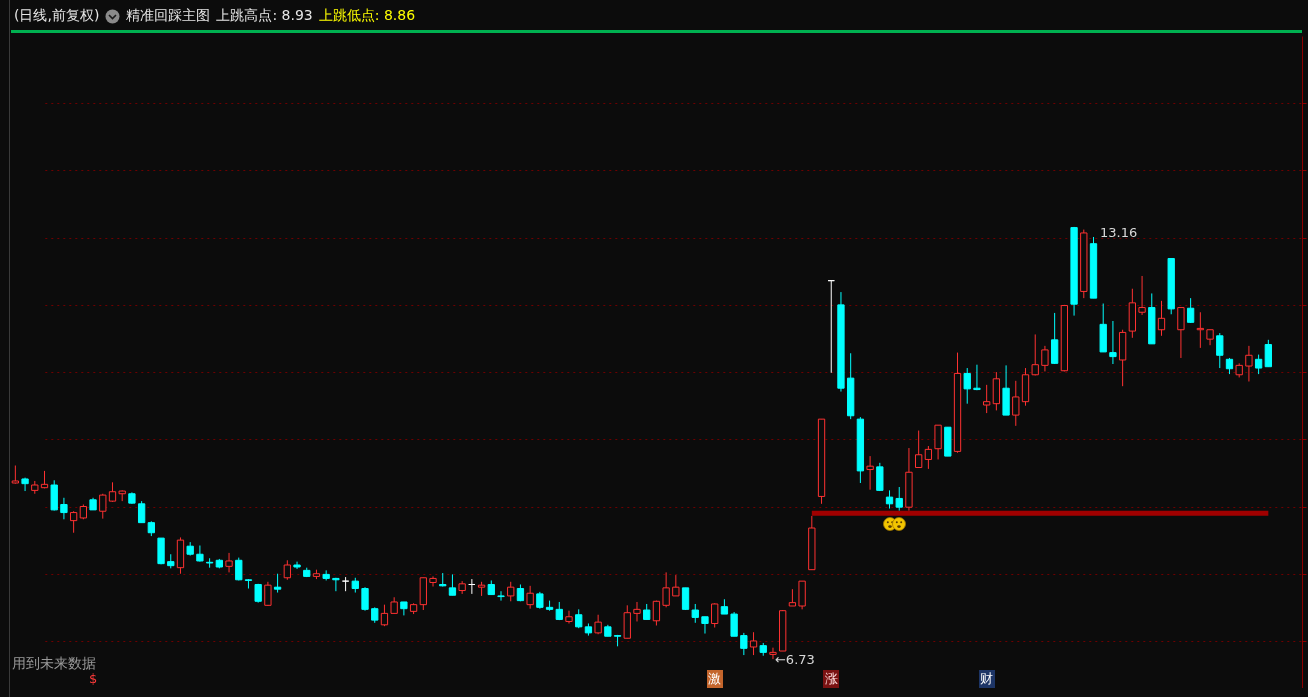 The width and height of the screenshot is (1308, 697). Describe the element at coordinates (57, 16) in the screenshot. I see `chart-title: (日线,前复权)` at that location.